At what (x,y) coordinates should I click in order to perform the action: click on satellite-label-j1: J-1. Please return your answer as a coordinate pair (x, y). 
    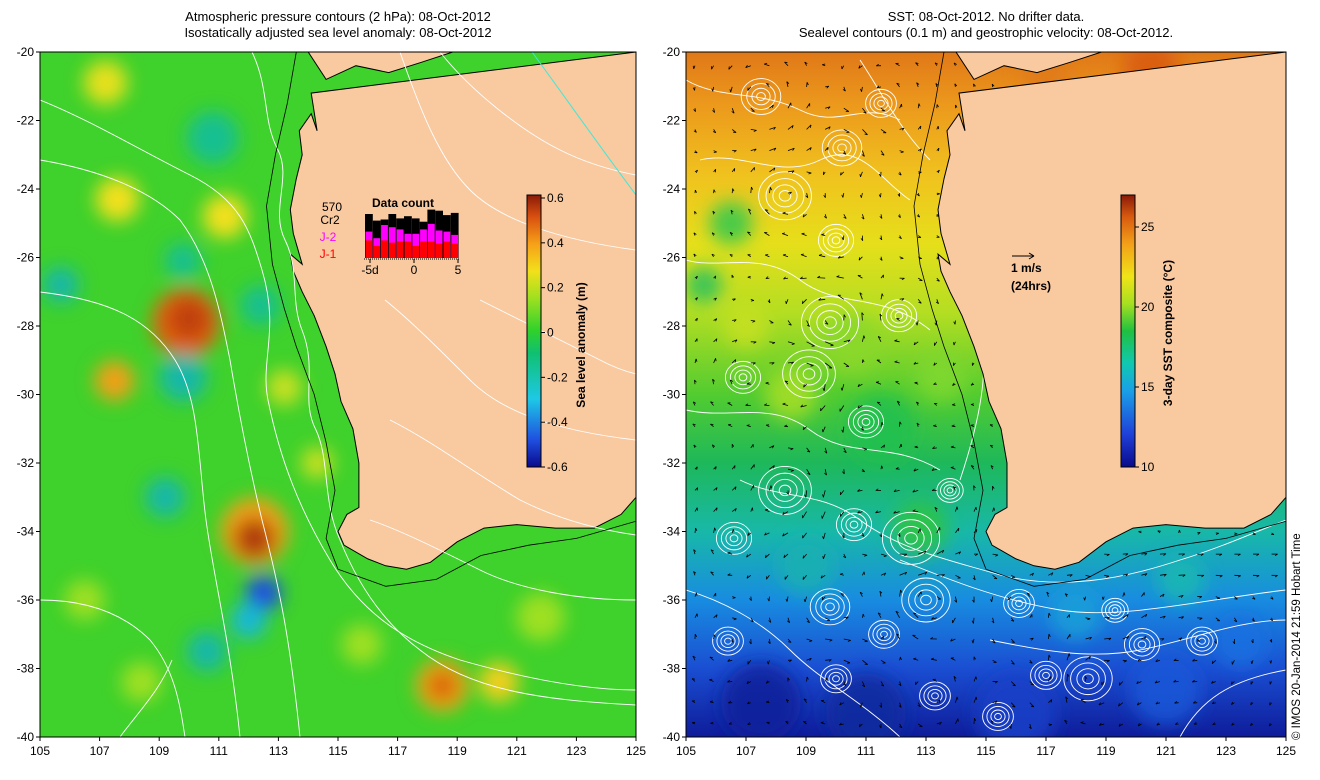
    Looking at the image, I should click on (328, 254).